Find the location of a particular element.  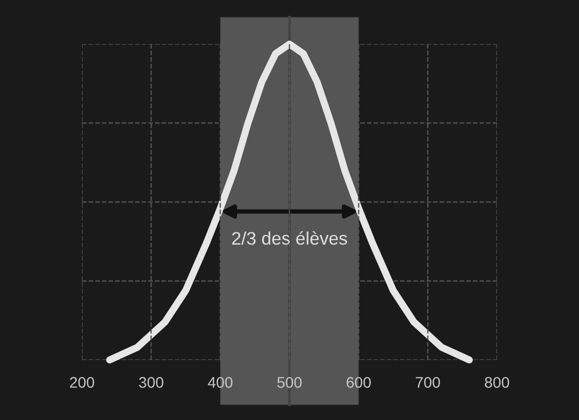

x-tick-label: 700 is located at coordinates (428, 382).